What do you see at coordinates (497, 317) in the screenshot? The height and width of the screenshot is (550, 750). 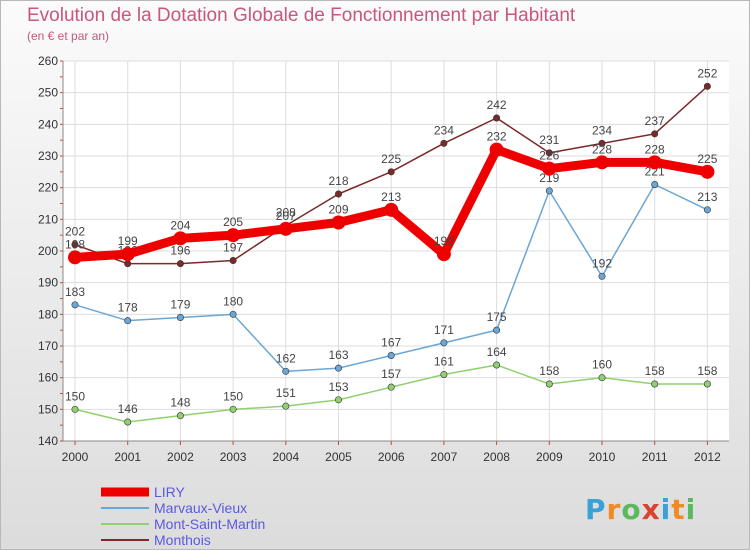 I see `data-label: 175` at bounding box center [497, 317].